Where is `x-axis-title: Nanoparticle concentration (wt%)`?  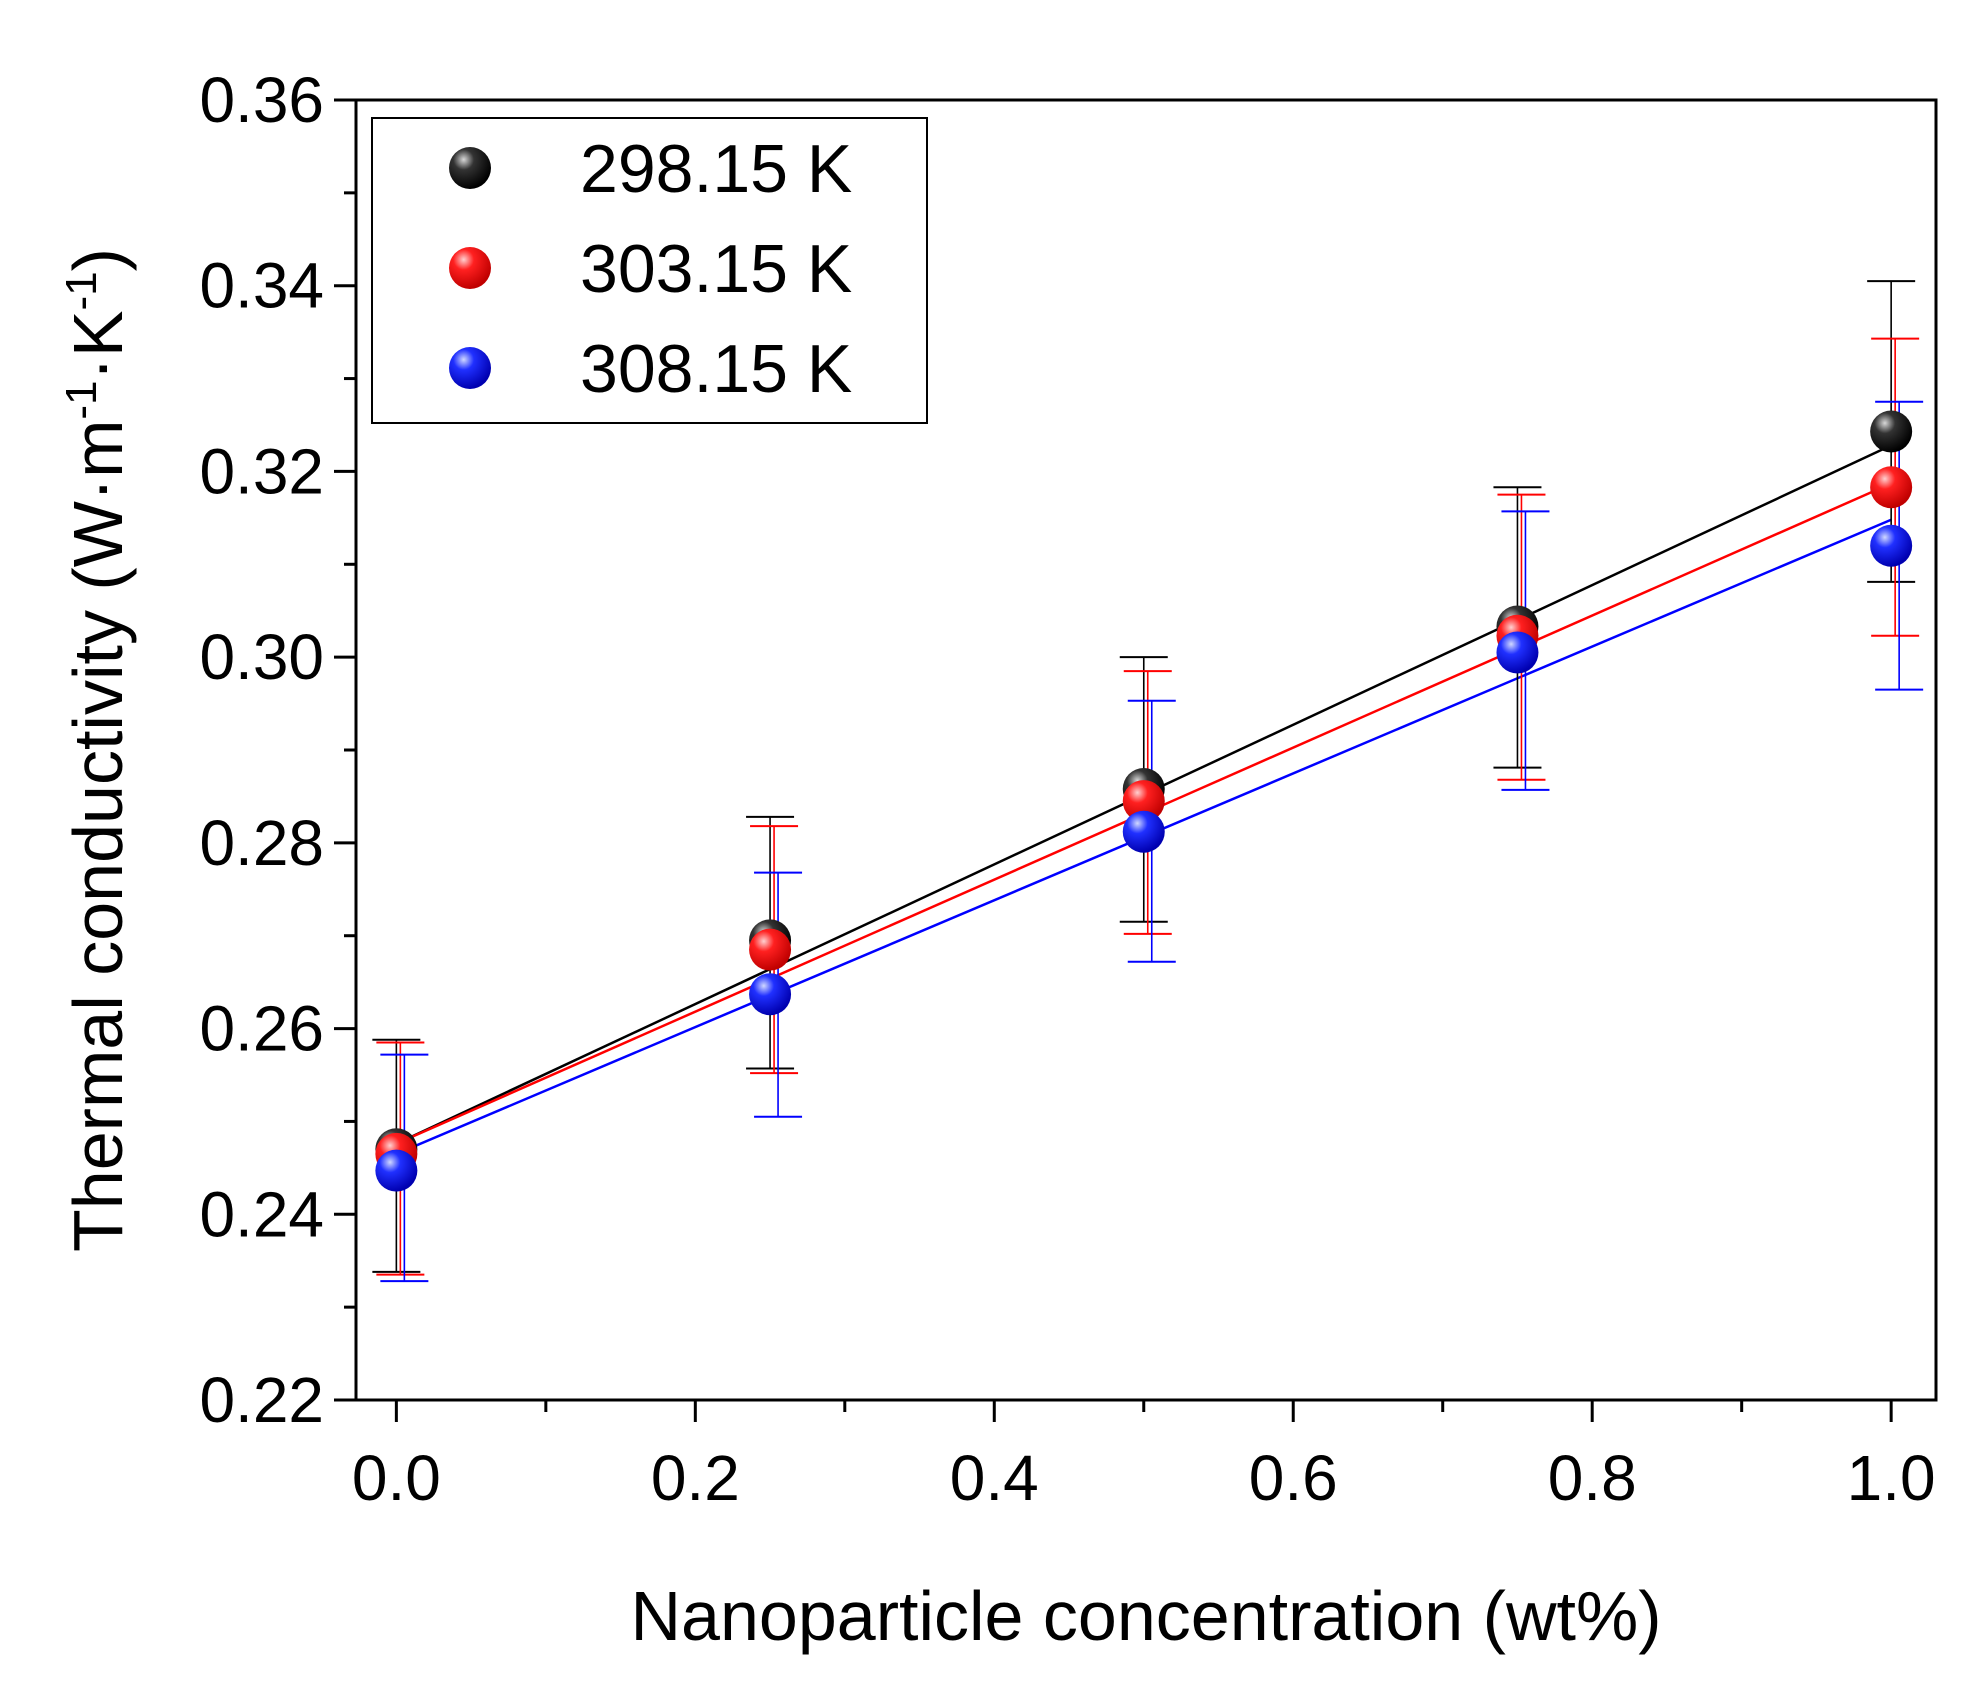
x-axis-title: Nanoparticle concentration (wt%) is located at coordinates (1145, 1616).